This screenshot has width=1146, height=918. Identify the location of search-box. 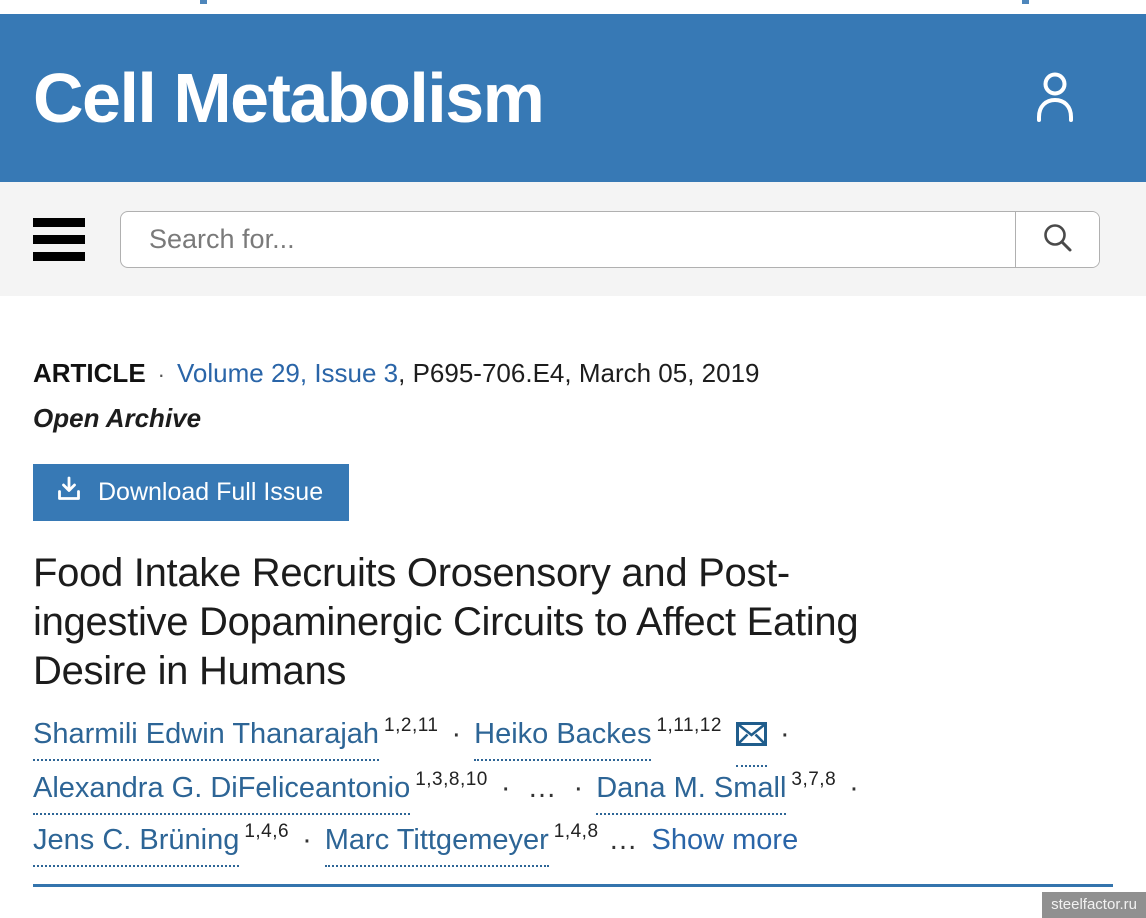
(610, 239).